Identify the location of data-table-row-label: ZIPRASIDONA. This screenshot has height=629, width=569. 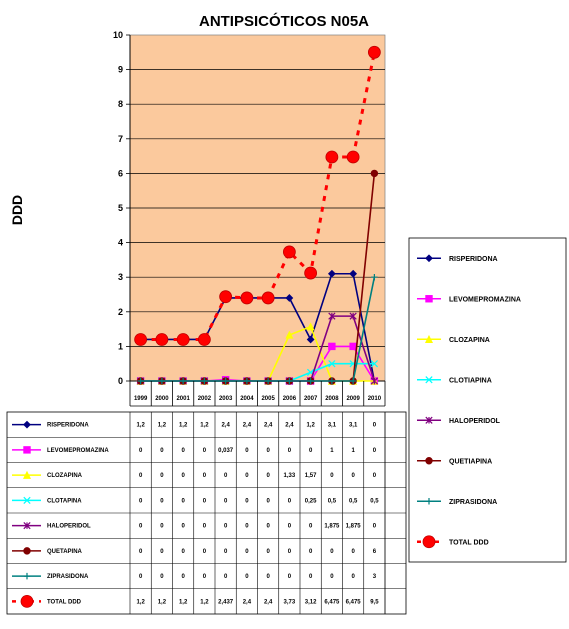
(68, 577).